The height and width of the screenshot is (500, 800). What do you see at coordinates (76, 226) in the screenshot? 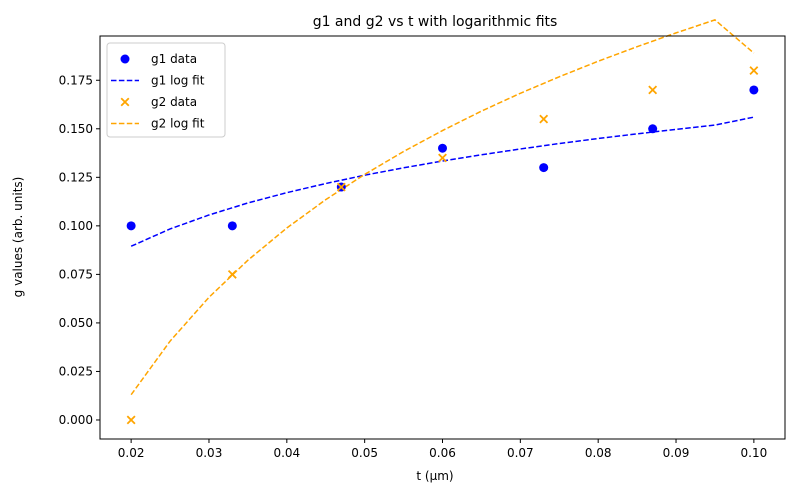
I see `y-tick-label: 0.100` at bounding box center [76, 226].